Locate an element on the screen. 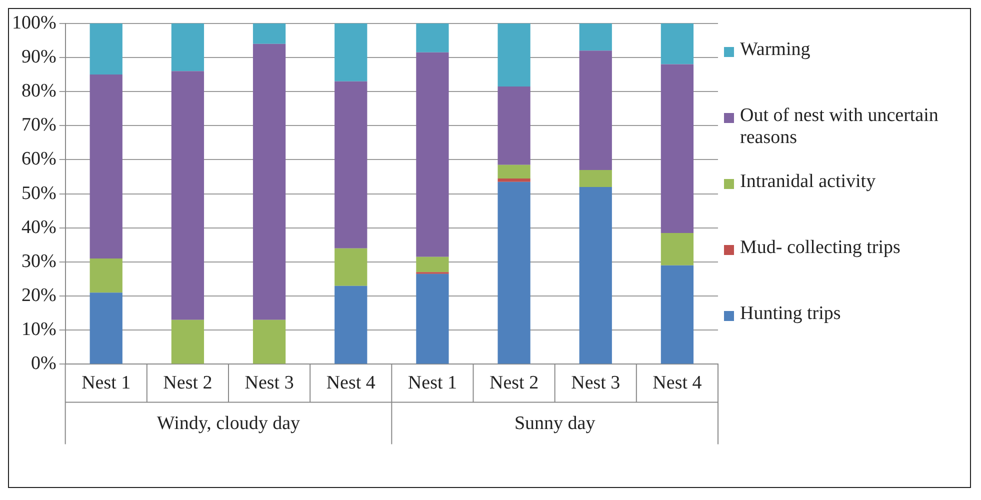 This screenshot has width=981, height=500. y-tick-label: 0% is located at coordinates (43, 363).